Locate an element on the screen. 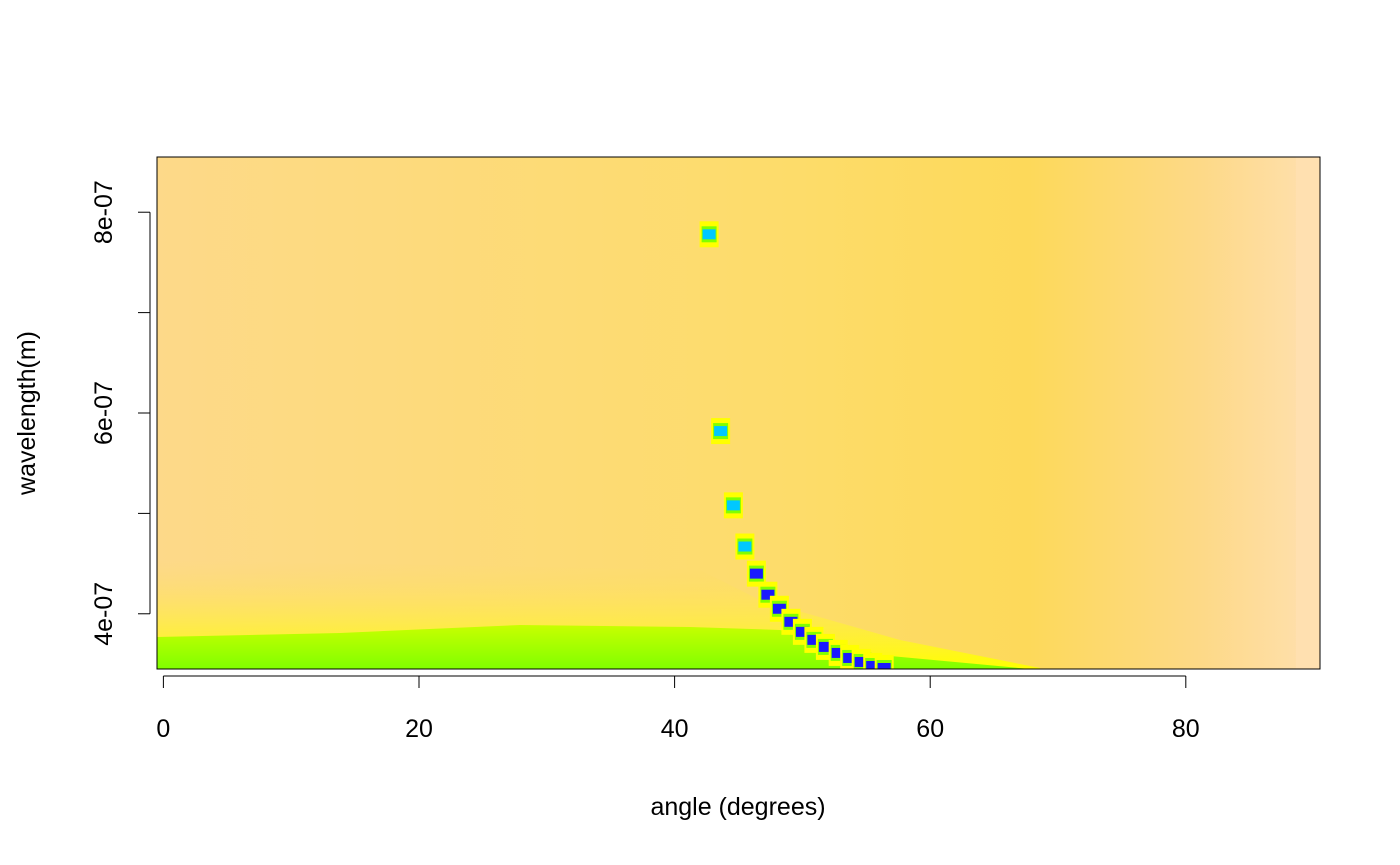  x-axis: 0 20 40 60 80 is located at coordinates (678, 709).